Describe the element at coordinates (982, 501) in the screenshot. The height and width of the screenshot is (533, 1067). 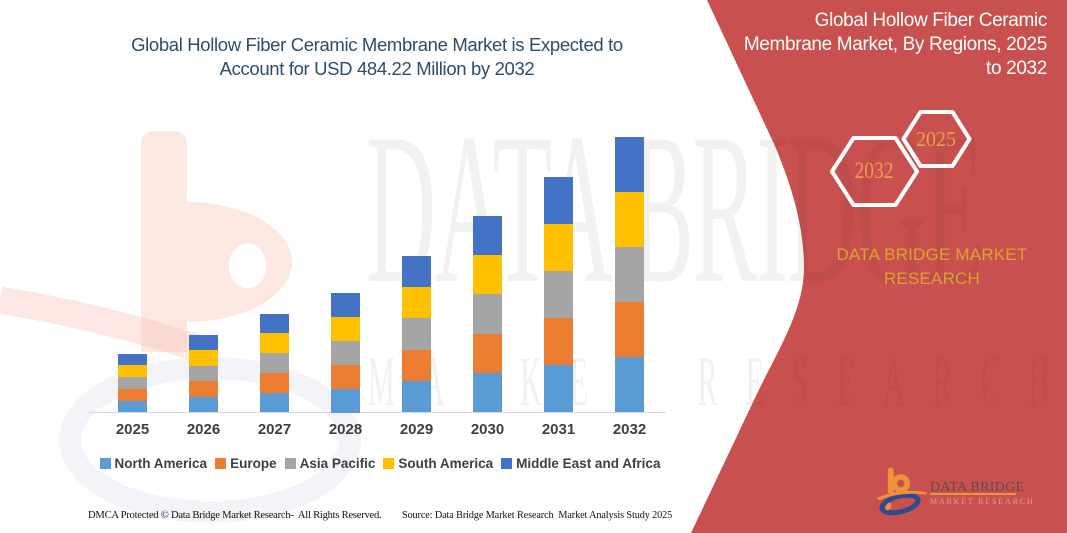
I see `svg-text: MARKET RESEARCH` at that location.